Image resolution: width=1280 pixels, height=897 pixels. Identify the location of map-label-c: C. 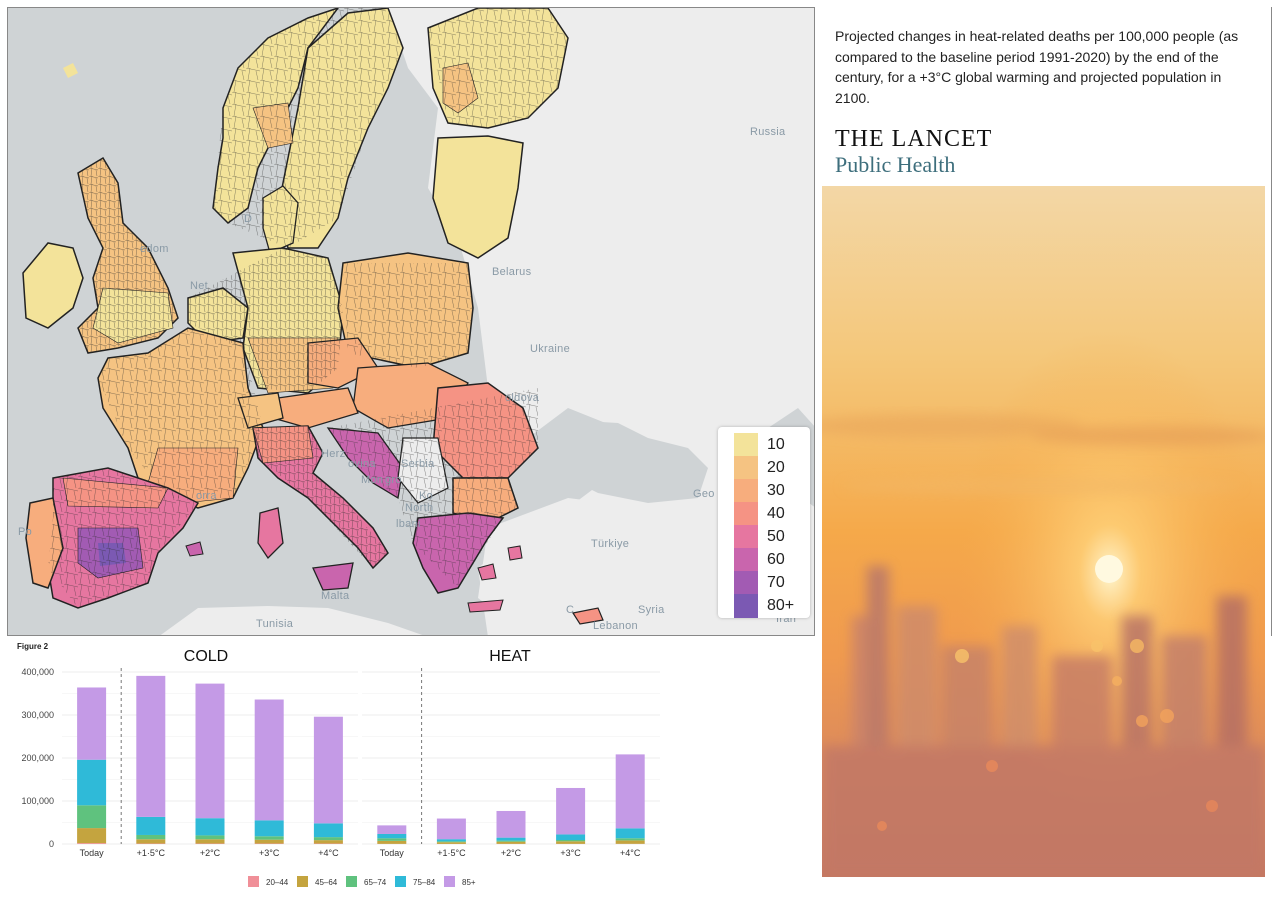
(570, 610).